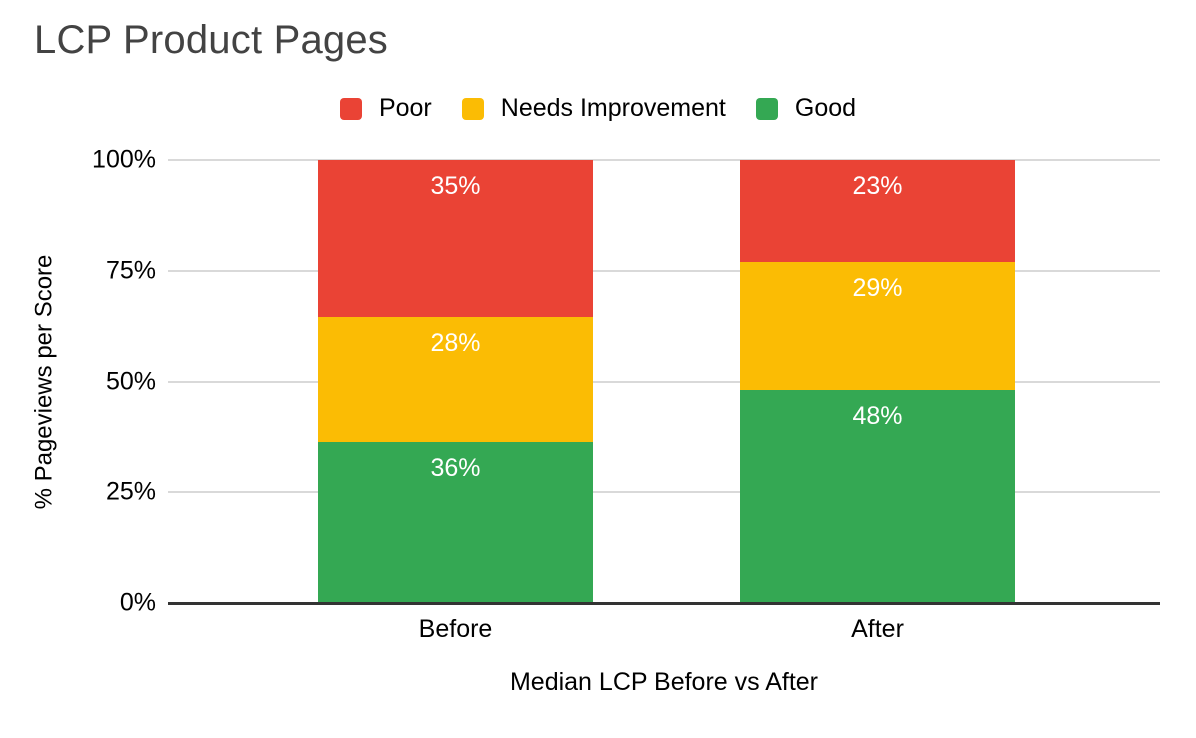 The width and height of the screenshot is (1196, 738). I want to click on gridline-75-, so click(664, 270).